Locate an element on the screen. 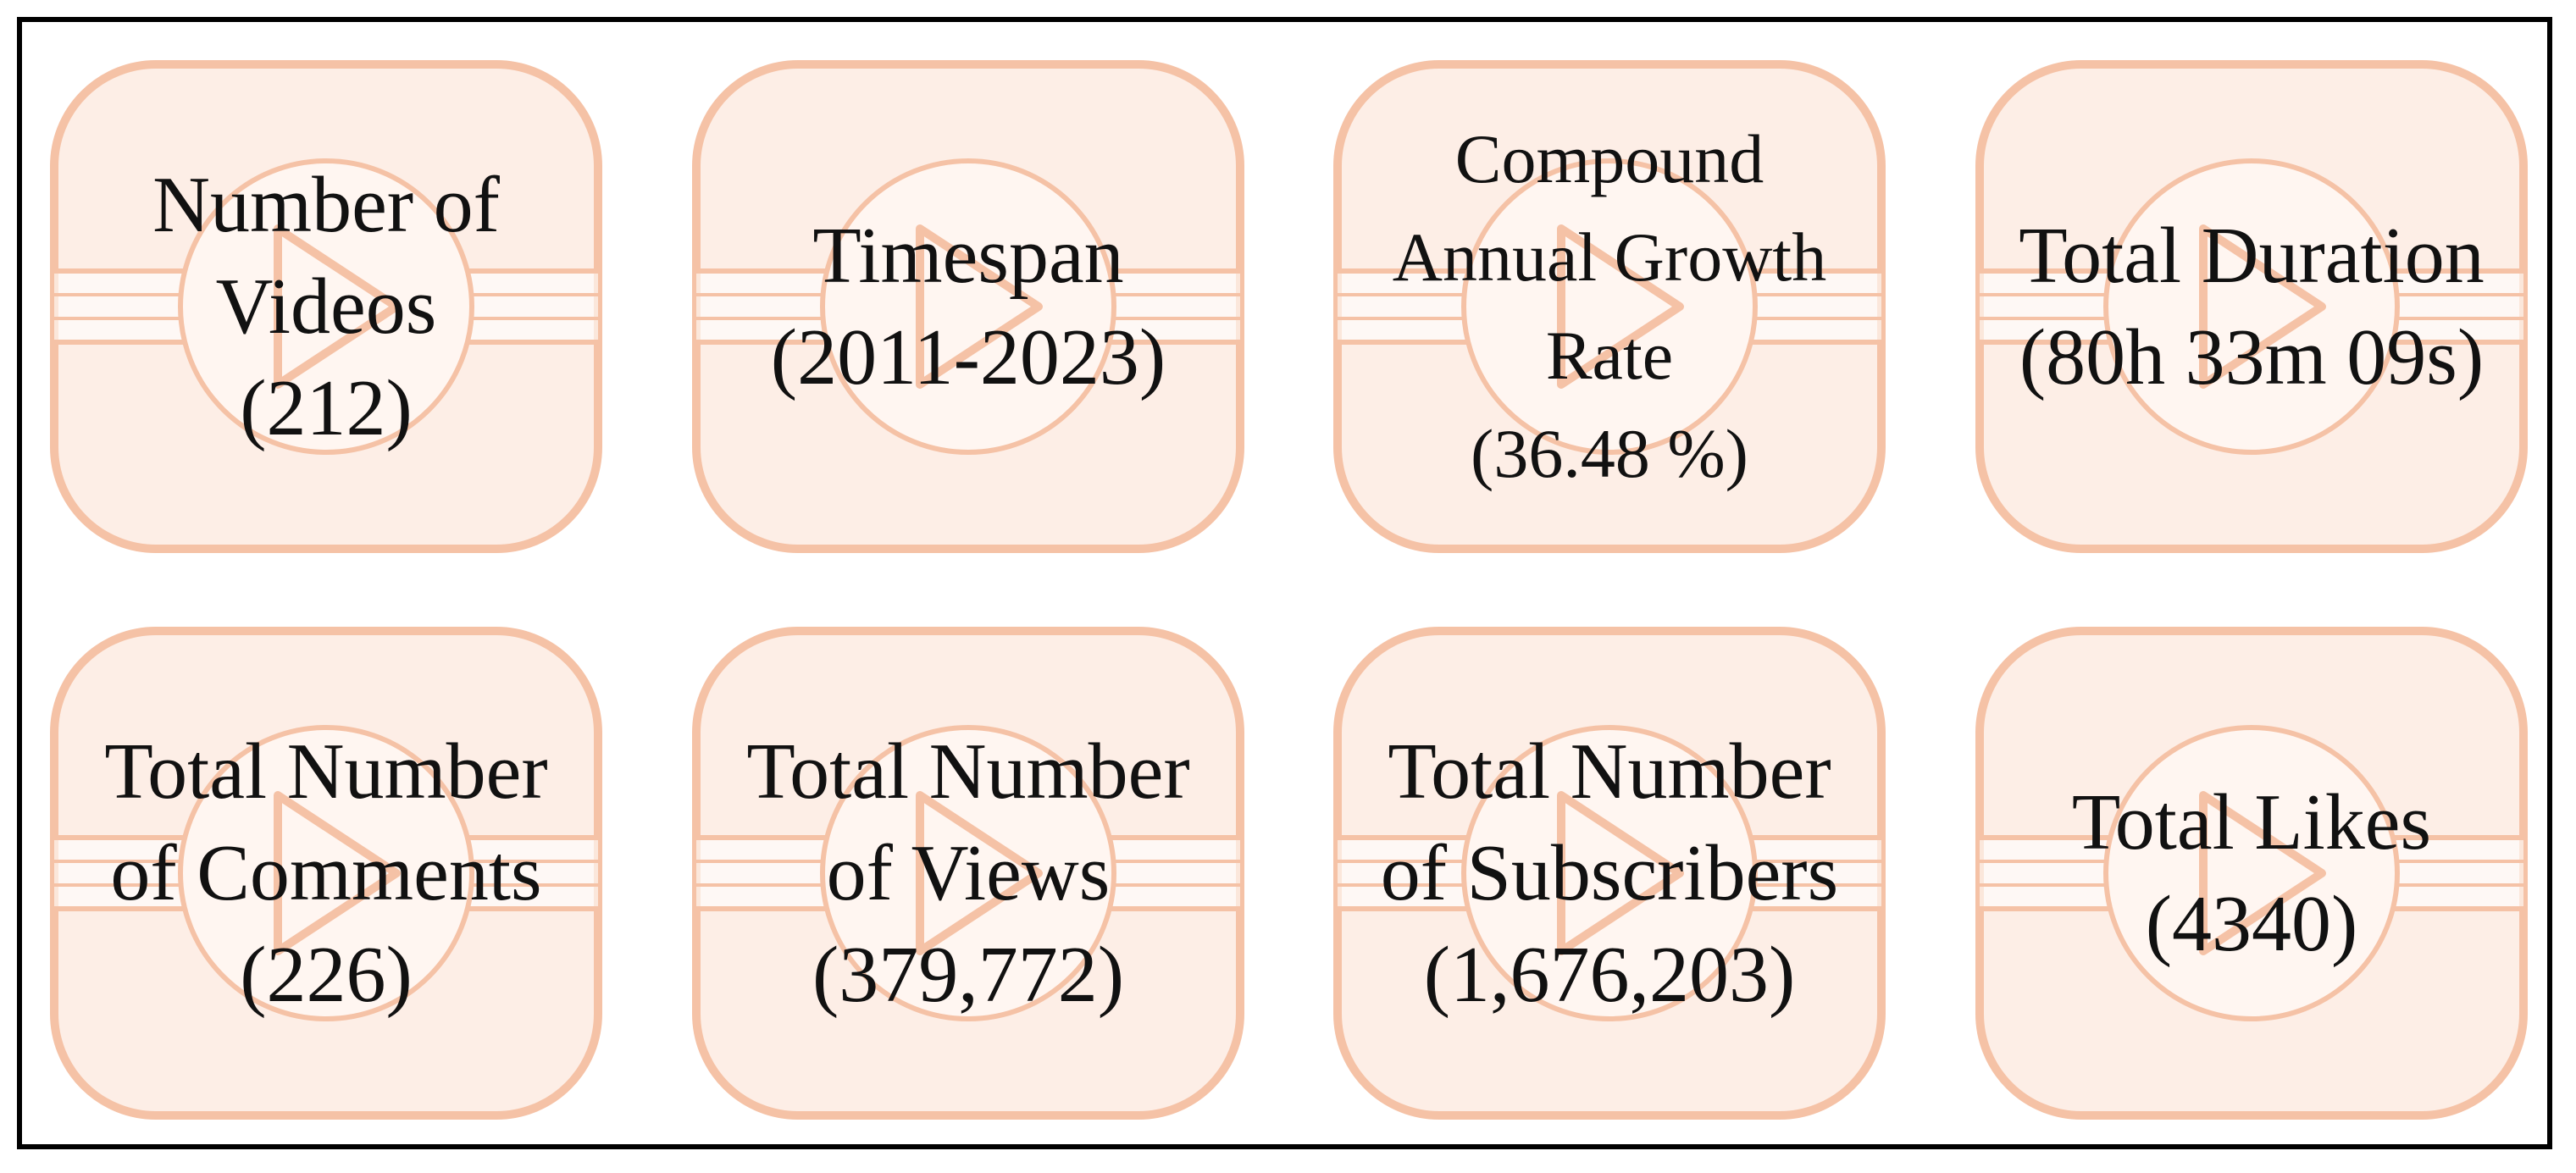  tile-timespan: Timespan (2011-2023) is located at coordinates (968, 306).